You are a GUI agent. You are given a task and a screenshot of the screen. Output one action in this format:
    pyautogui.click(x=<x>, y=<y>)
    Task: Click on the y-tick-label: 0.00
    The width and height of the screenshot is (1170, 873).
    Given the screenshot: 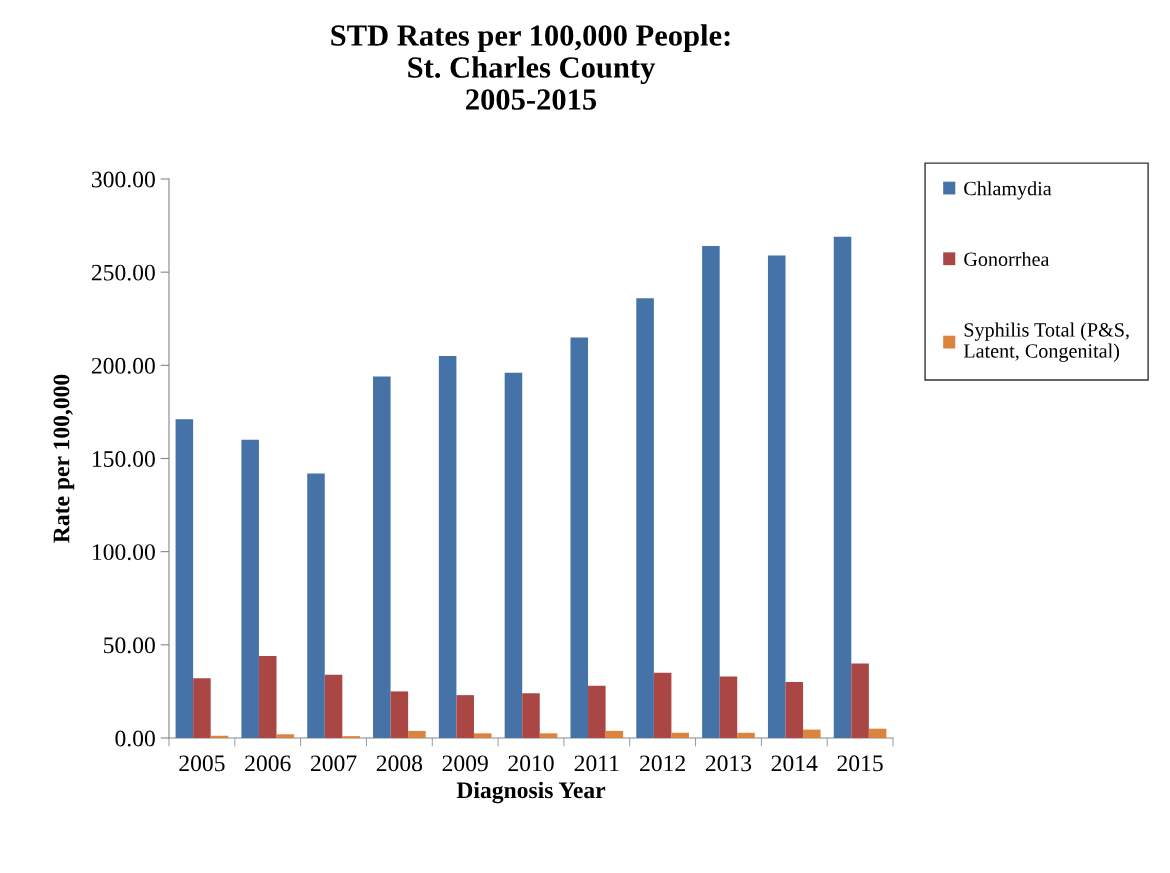 What is the action you would take?
    pyautogui.click(x=135, y=738)
    